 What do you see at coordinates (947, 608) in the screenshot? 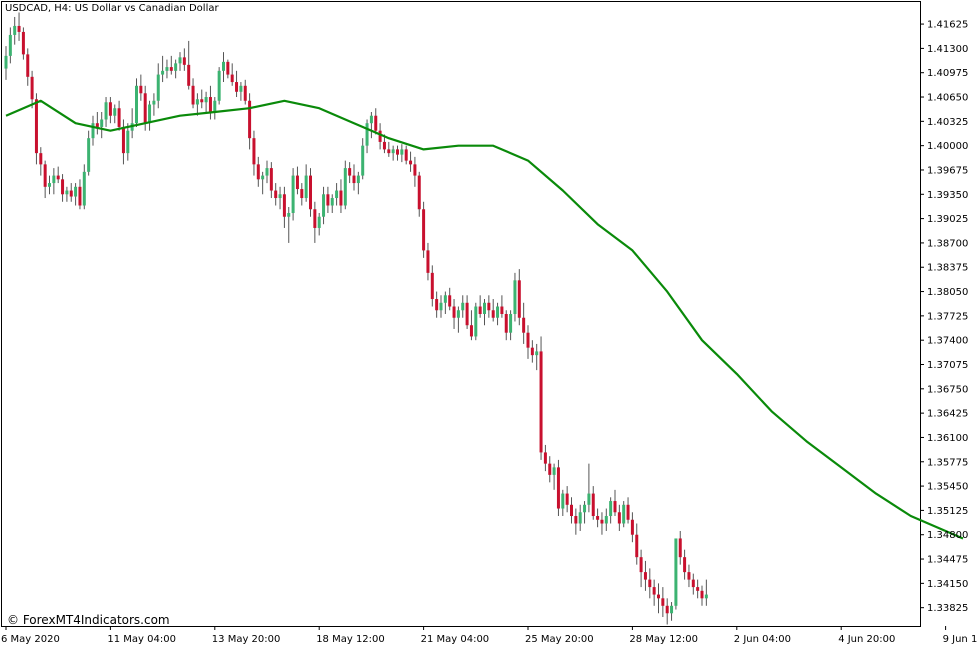
I see `price-tick-label: 1.33825` at bounding box center [947, 608].